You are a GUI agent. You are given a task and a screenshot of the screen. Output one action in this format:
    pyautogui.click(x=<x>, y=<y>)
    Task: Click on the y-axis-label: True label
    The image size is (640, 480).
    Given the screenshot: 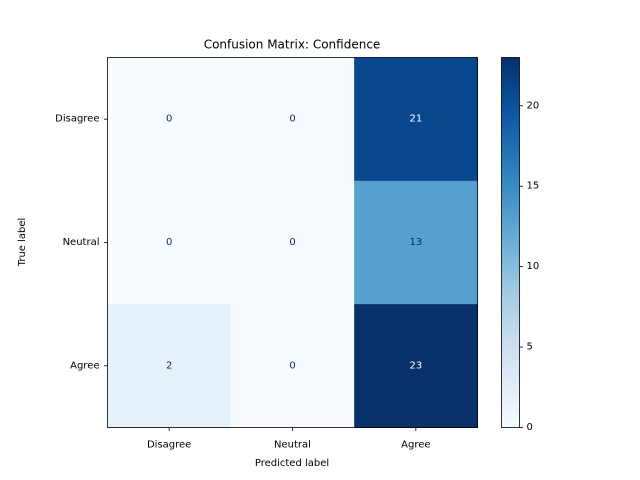 What is the action you would take?
    pyautogui.click(x=22, y=243)
    